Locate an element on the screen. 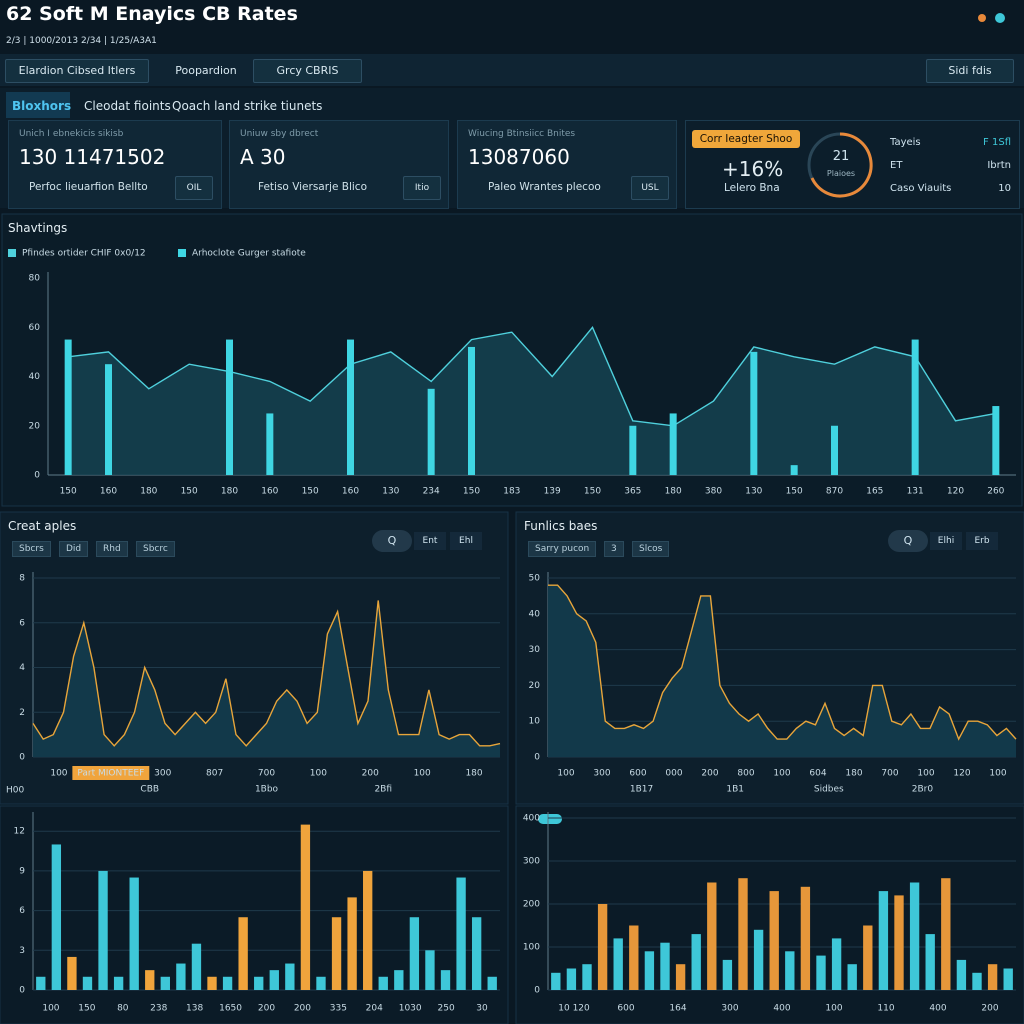  page-subtitle: 2/3 | 1000/2013 2/34 | 1/25/A3A1 is located at coordinates (81, 41).